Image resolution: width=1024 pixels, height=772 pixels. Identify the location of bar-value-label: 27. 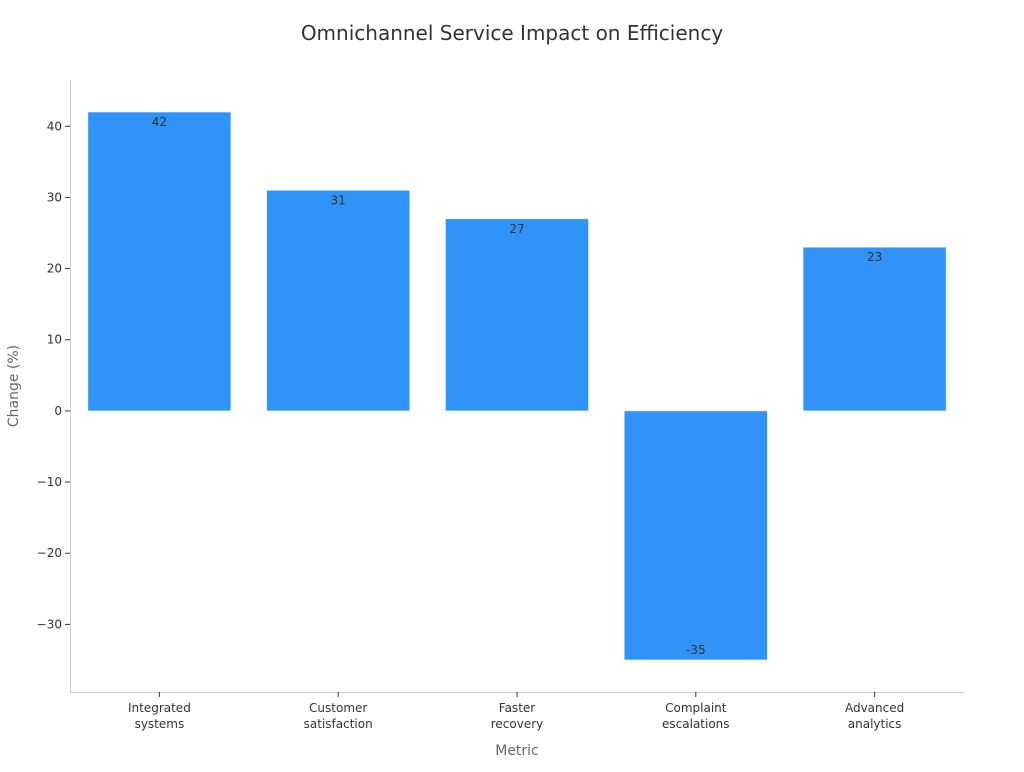
(516, 229).